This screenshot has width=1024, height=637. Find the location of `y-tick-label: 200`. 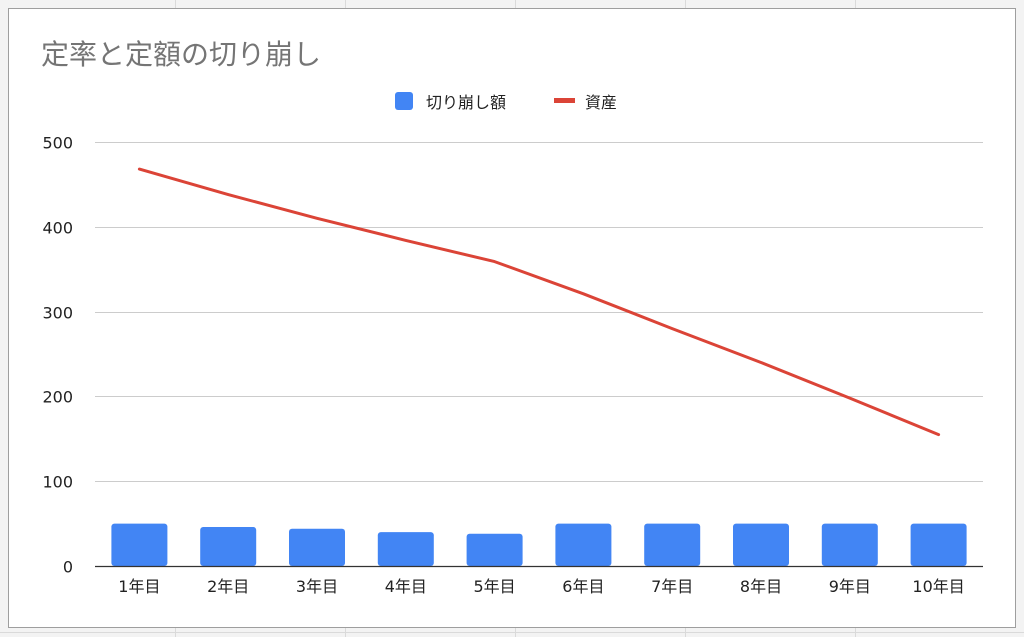

y-tick-label: 200 is located at coordinates (57, 397).